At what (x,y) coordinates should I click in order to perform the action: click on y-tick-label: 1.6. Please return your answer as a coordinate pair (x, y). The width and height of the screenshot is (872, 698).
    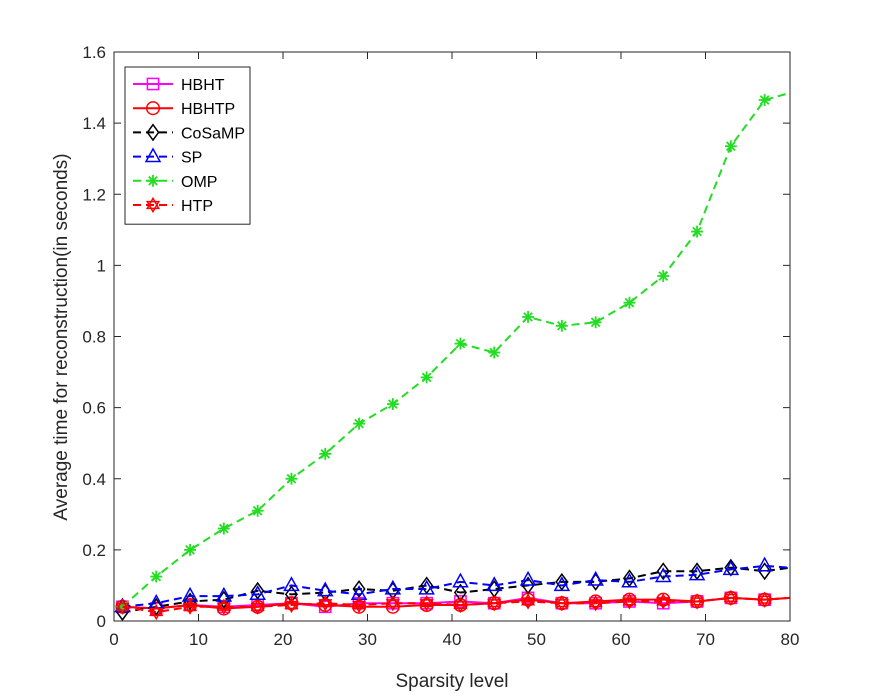
    Looking at the image, I should click on (94, 52).